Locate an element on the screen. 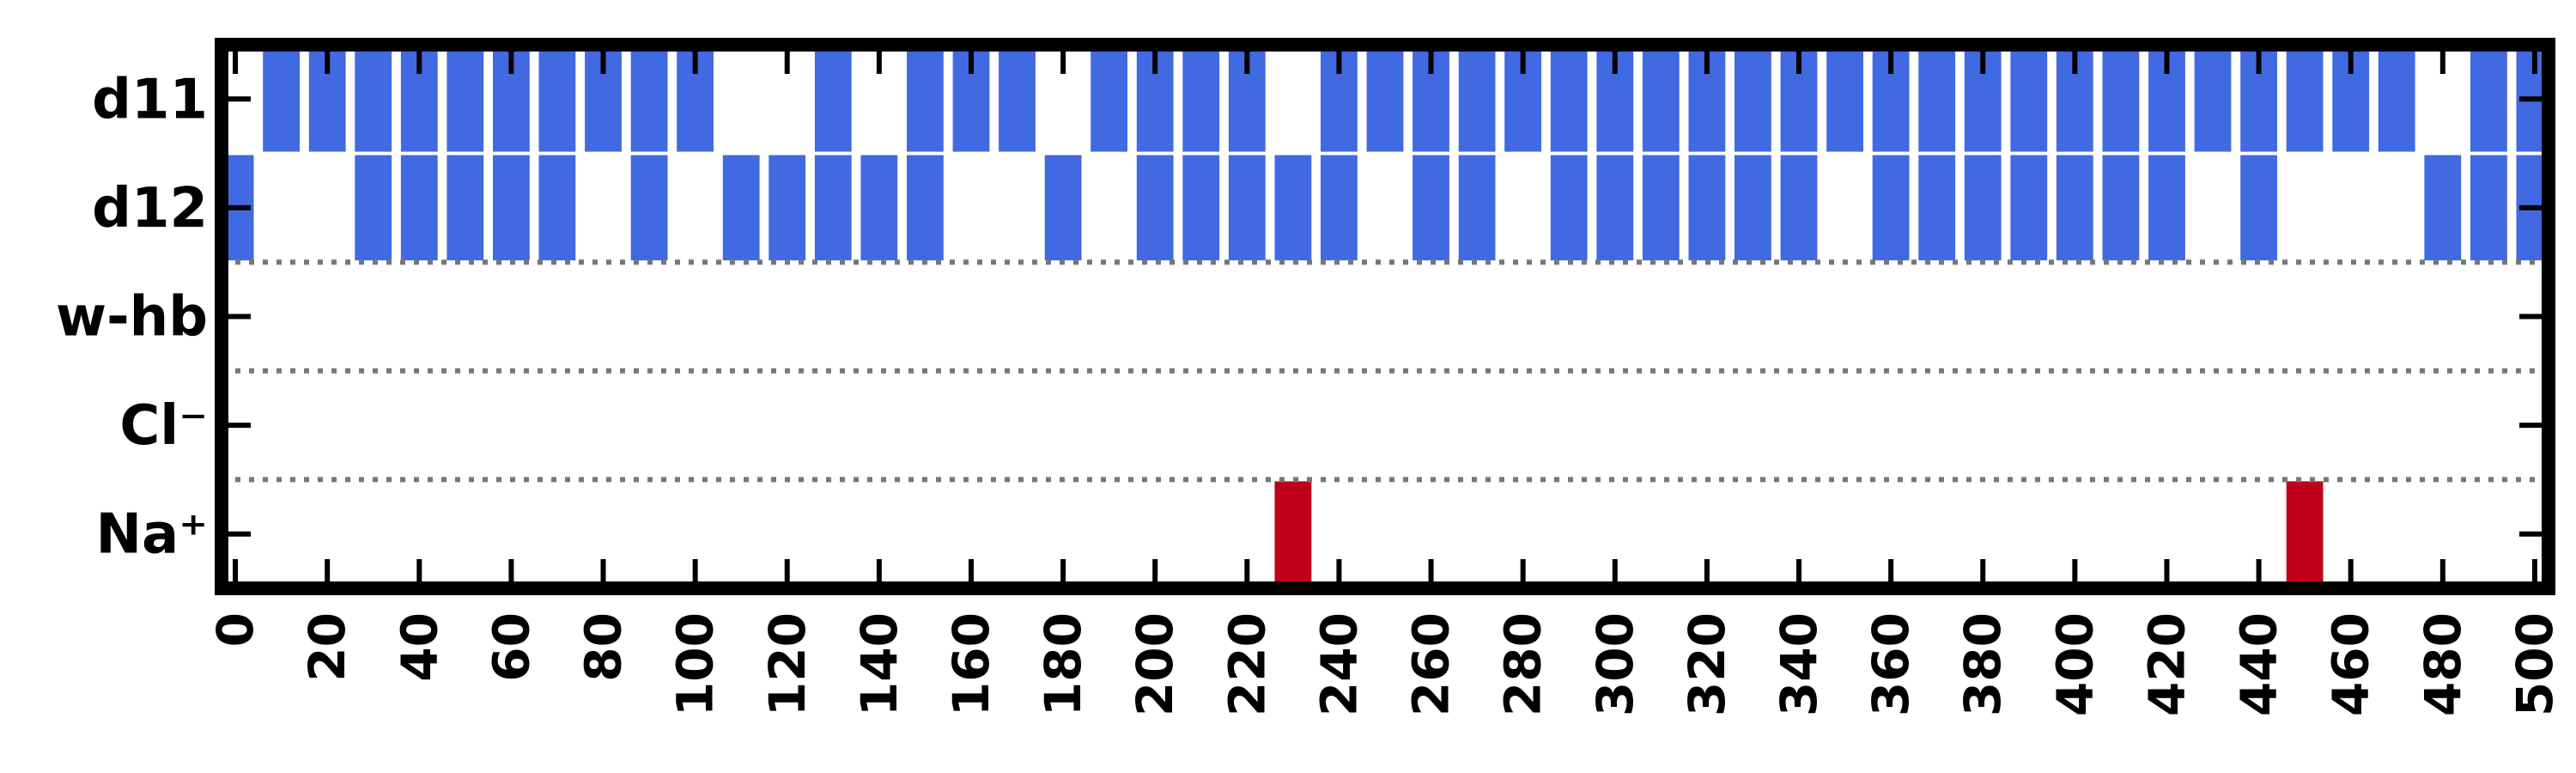 This screenshot has height=773, width=2576. xtick-label: 40 is located at coordinates (419, 647).